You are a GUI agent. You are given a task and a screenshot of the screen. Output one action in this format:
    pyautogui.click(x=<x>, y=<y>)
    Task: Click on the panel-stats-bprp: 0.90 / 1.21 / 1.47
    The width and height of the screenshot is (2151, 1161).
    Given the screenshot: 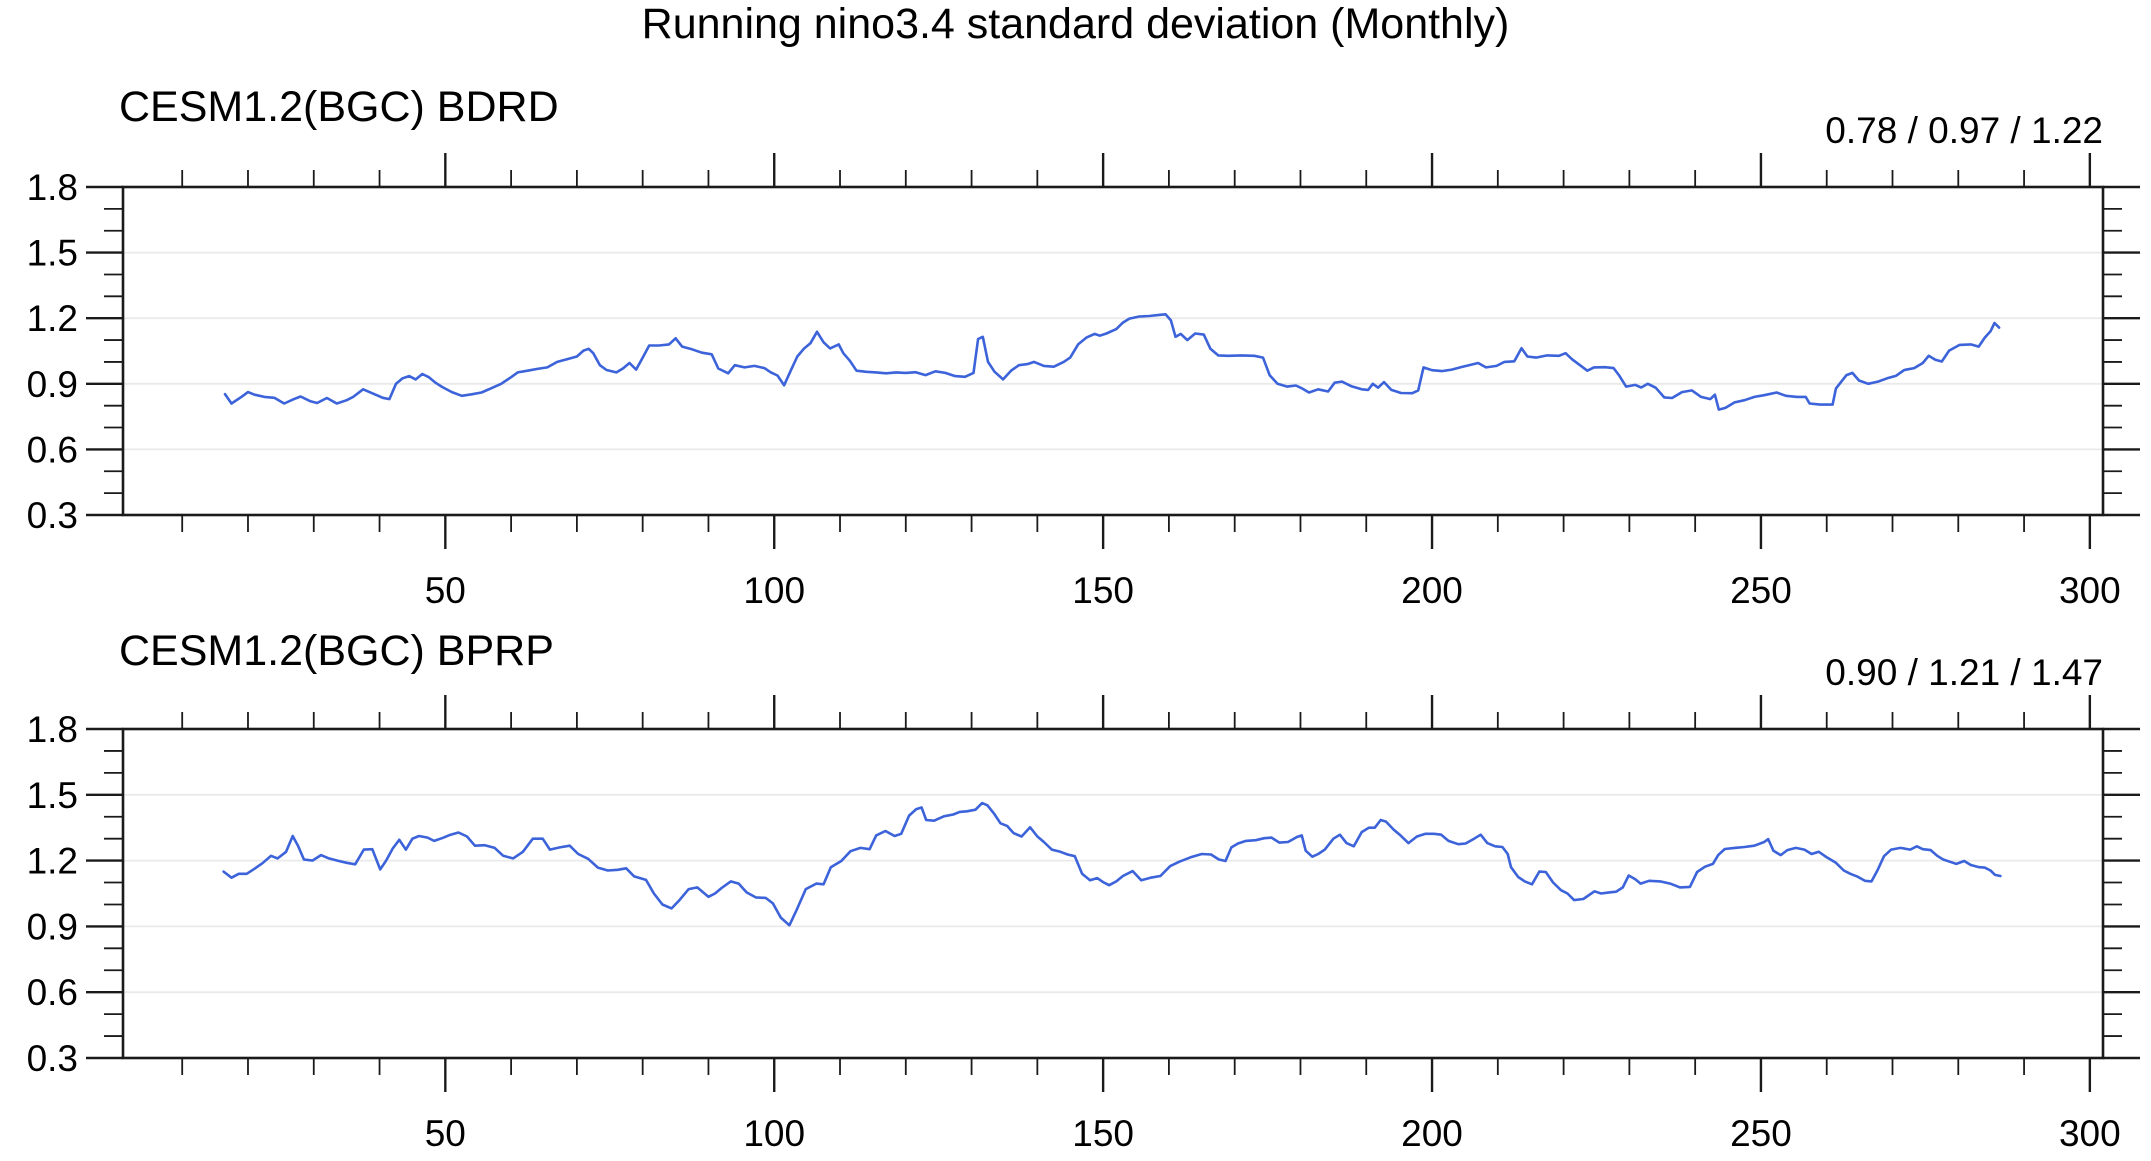 What is the action you would take?
    pyautogui.click(x=1964, y=672)
    